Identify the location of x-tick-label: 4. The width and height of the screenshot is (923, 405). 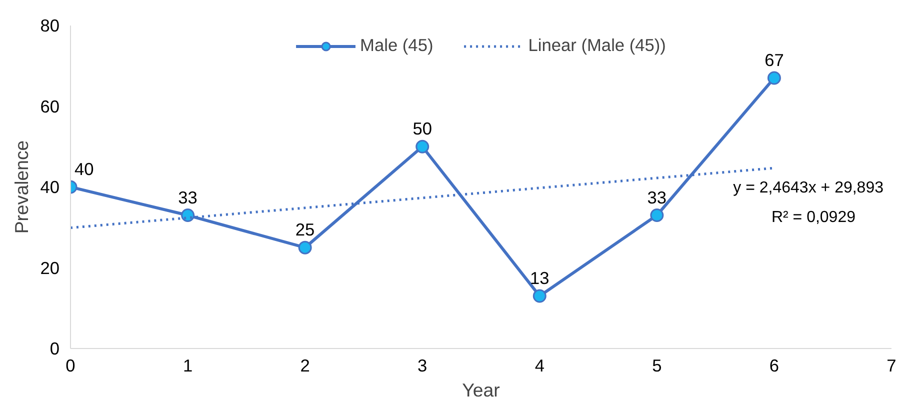
(539, 366).